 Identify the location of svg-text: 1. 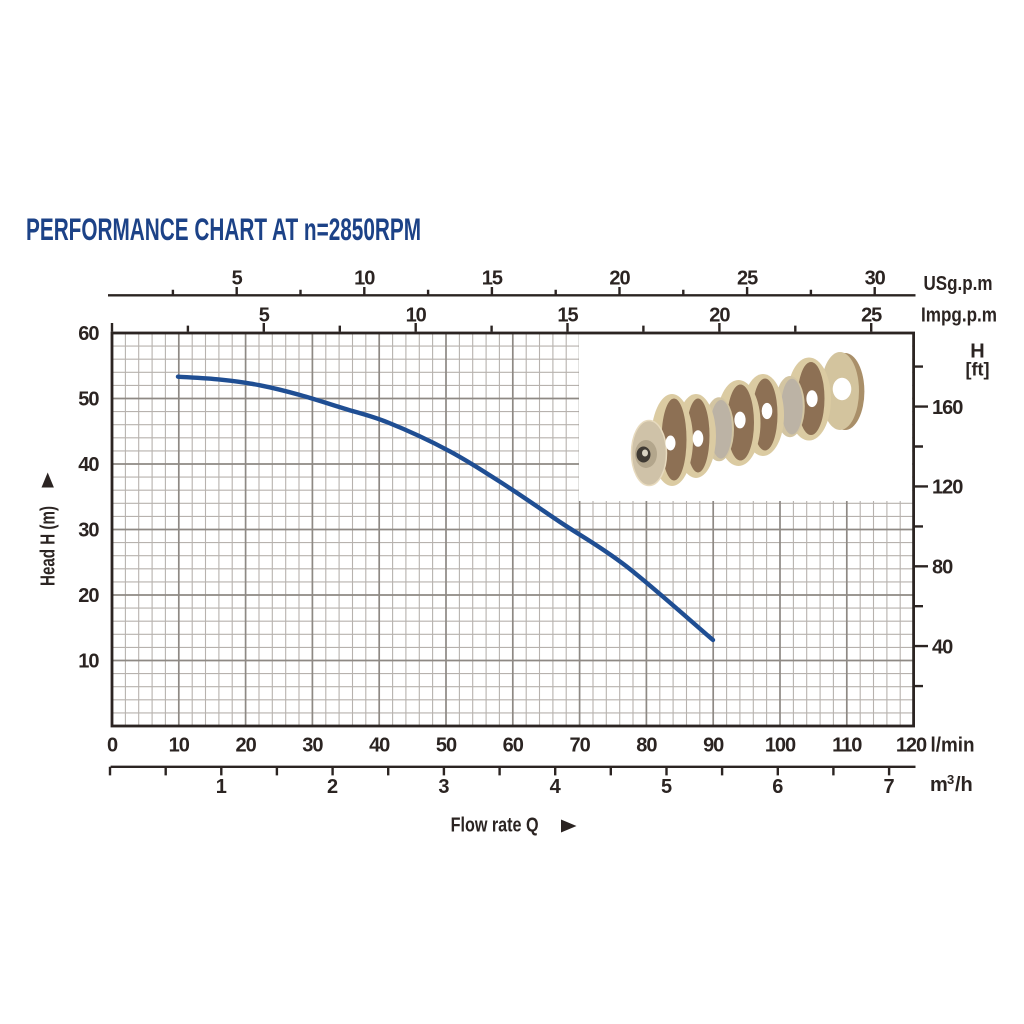
(221, 787).